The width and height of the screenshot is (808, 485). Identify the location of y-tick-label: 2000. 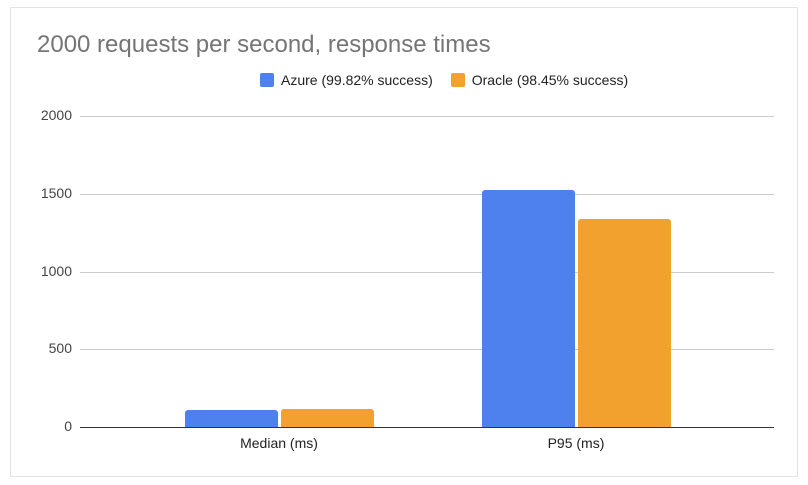
(56, 115).